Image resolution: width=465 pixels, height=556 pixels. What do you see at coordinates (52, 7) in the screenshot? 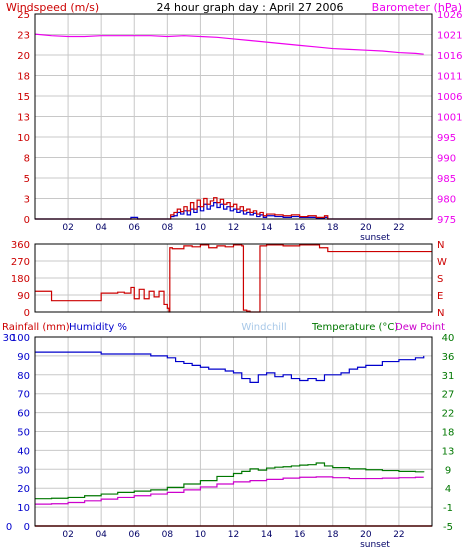
I see `windspeed-axis-title: Windspeed (m/s)` at bounding box center [52, 7].